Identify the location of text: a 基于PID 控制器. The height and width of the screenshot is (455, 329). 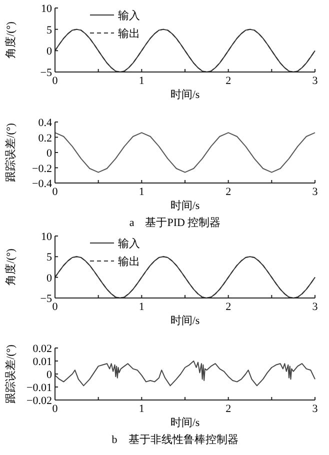
(175, 222).